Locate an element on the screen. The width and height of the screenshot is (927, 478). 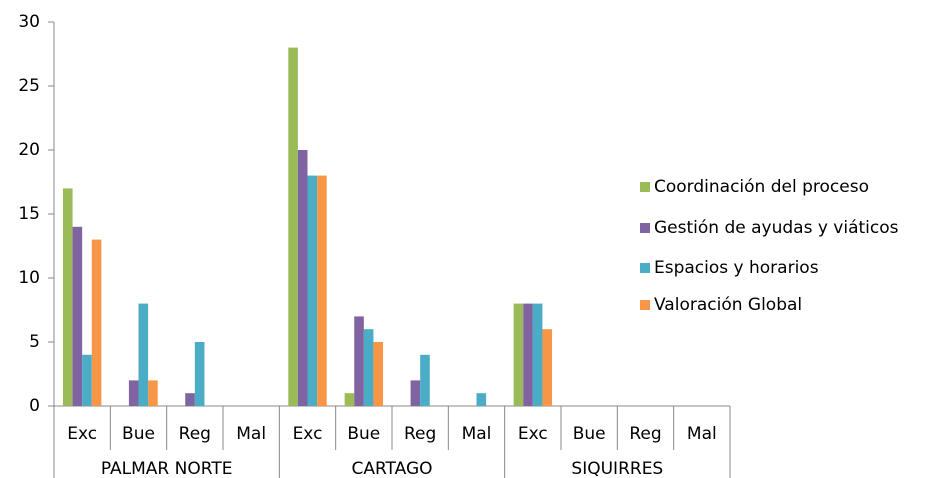
group-label: CARTAGO is located at coordinates (391, 468).